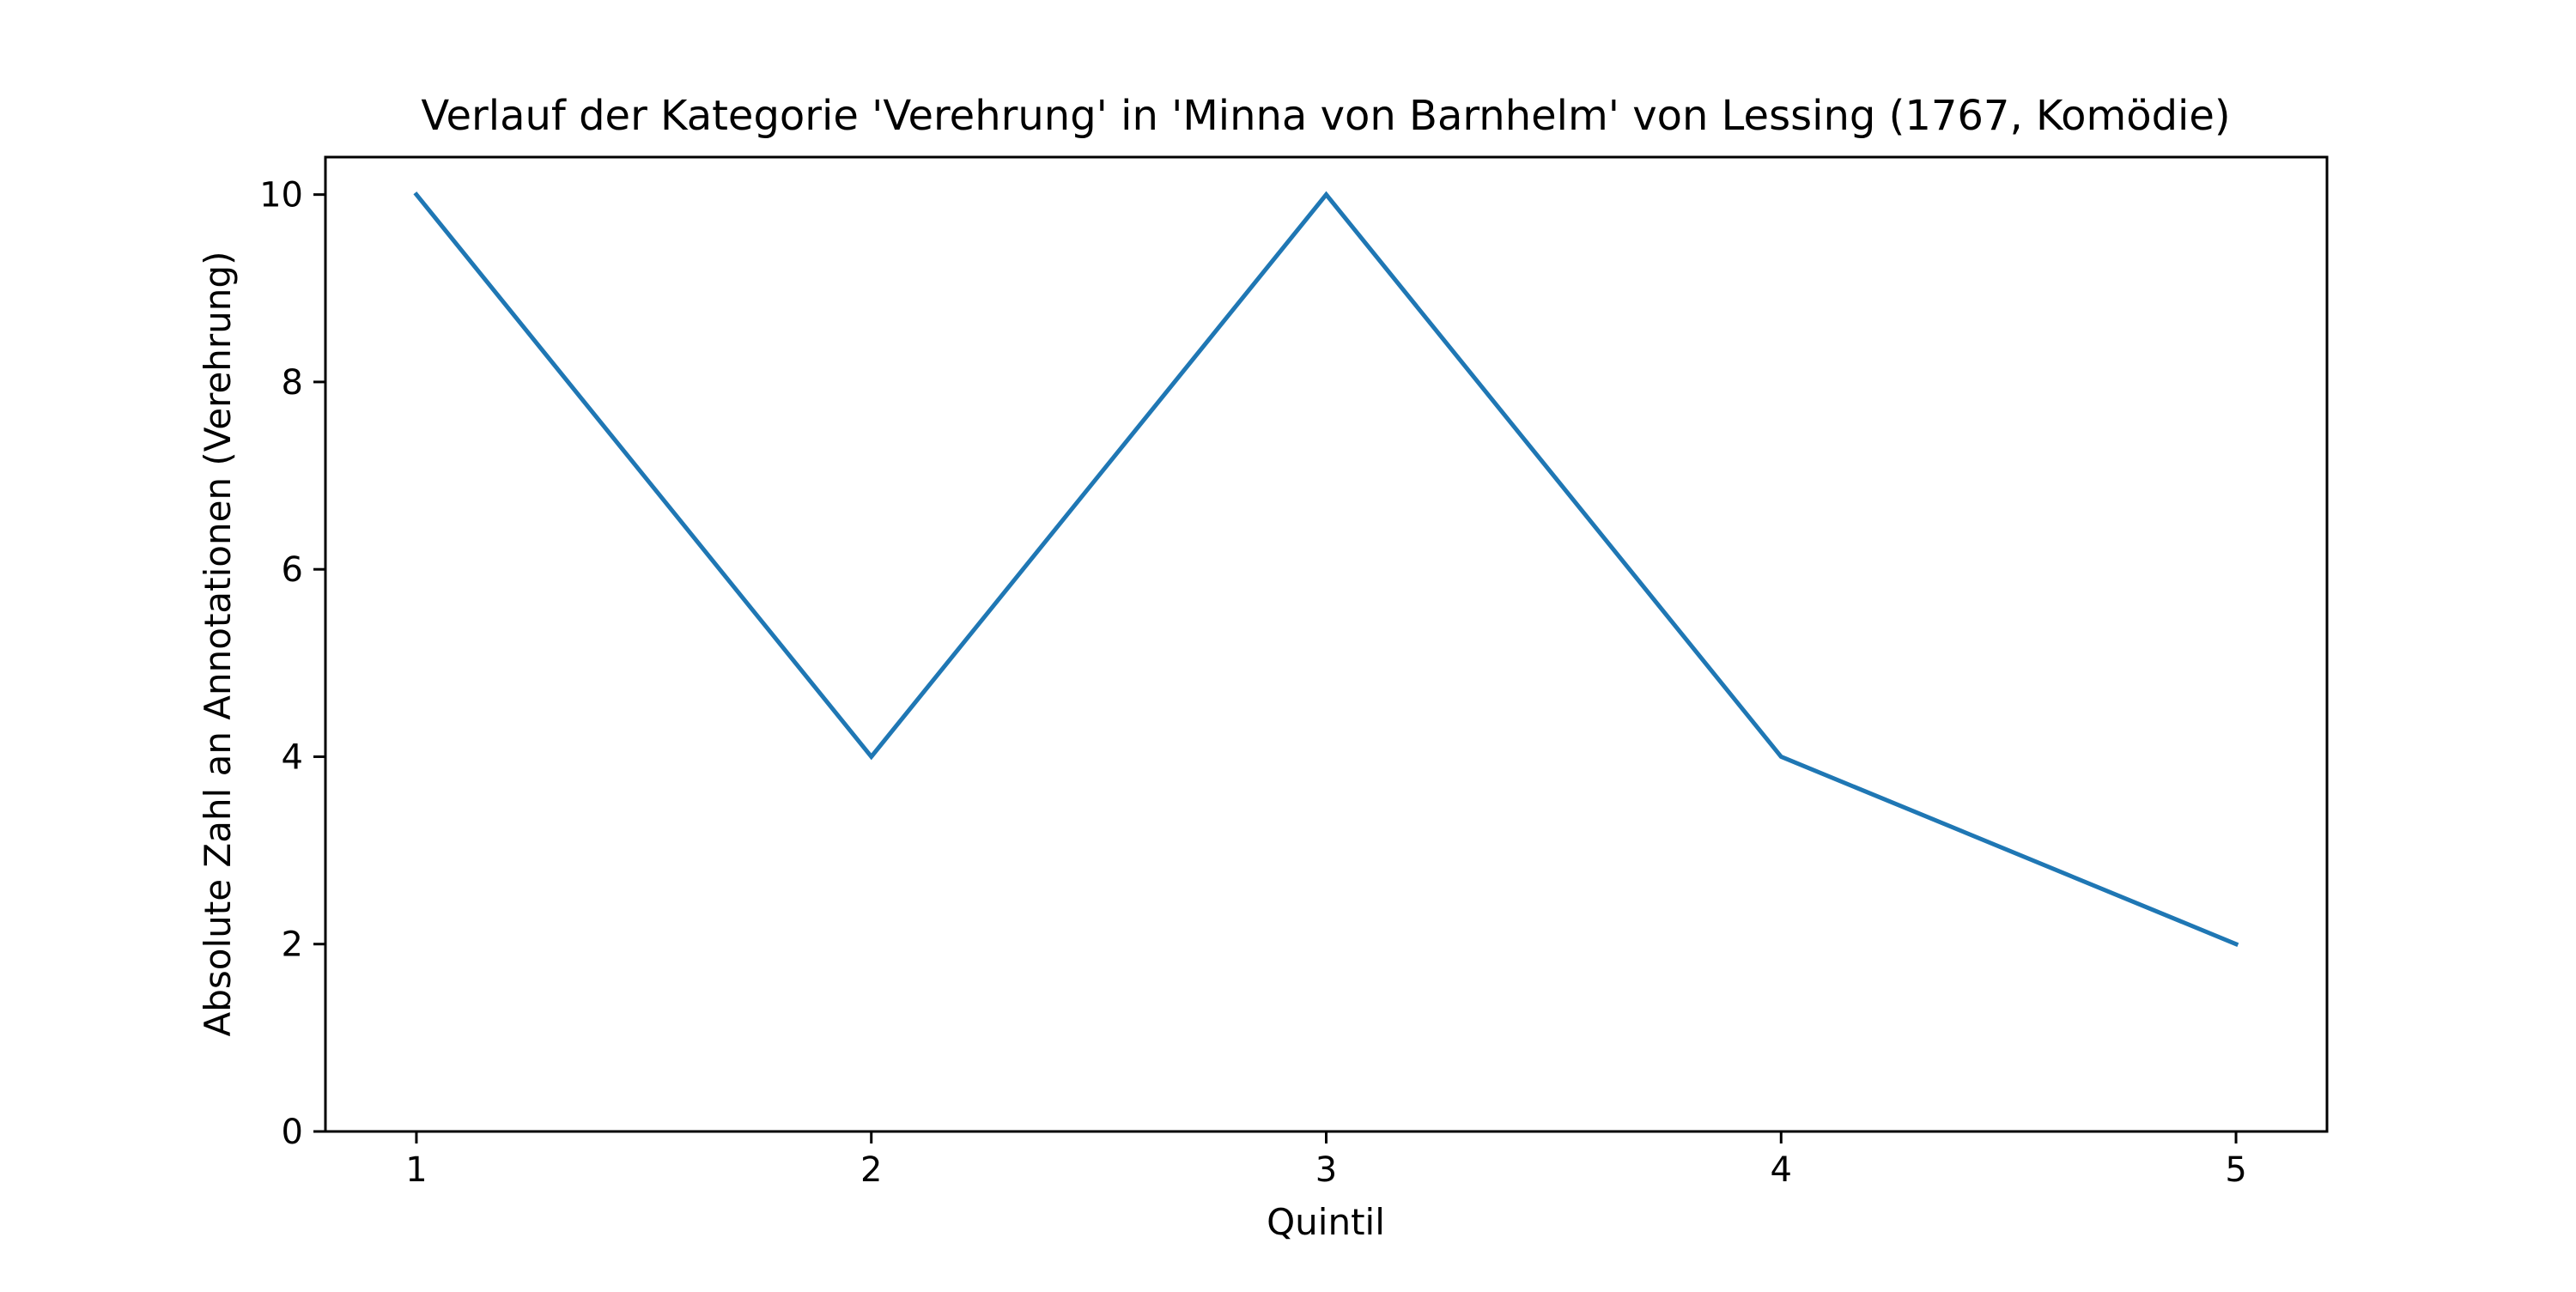 The image size is (2576, 1292). What do you see at coordinates (1782, 1170) in the screenshot?
I see `x-tick-label: 4` at bounding box center [1782, 1170].